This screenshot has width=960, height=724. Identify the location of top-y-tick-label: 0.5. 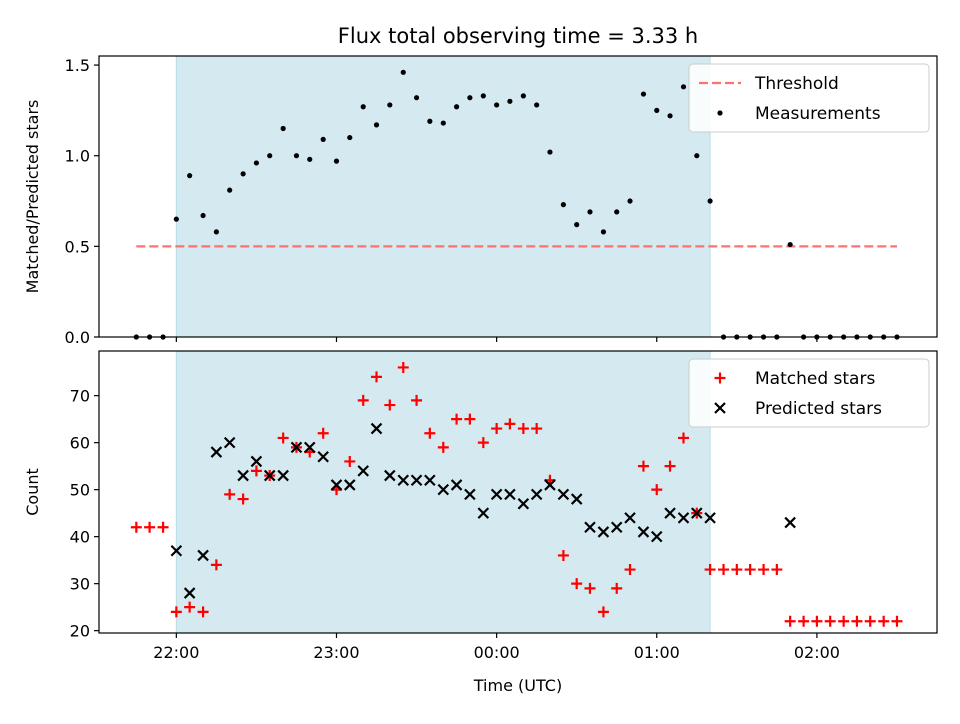
(77, 246).